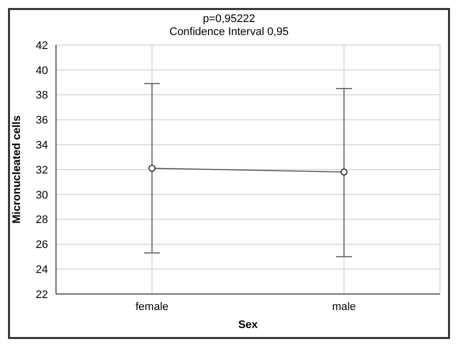 The image size is (458, 347). What do you see at coordinates (42, 70) in the screenshot?
I see `y-tick-label: 40` at bounding box center [42, 70].